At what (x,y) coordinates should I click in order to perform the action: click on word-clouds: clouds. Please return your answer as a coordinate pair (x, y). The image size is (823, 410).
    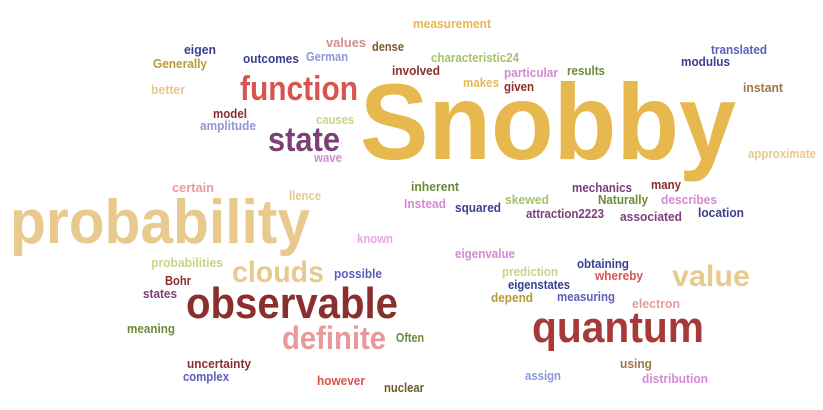
    Looking at the image, I should click on (278, 272).